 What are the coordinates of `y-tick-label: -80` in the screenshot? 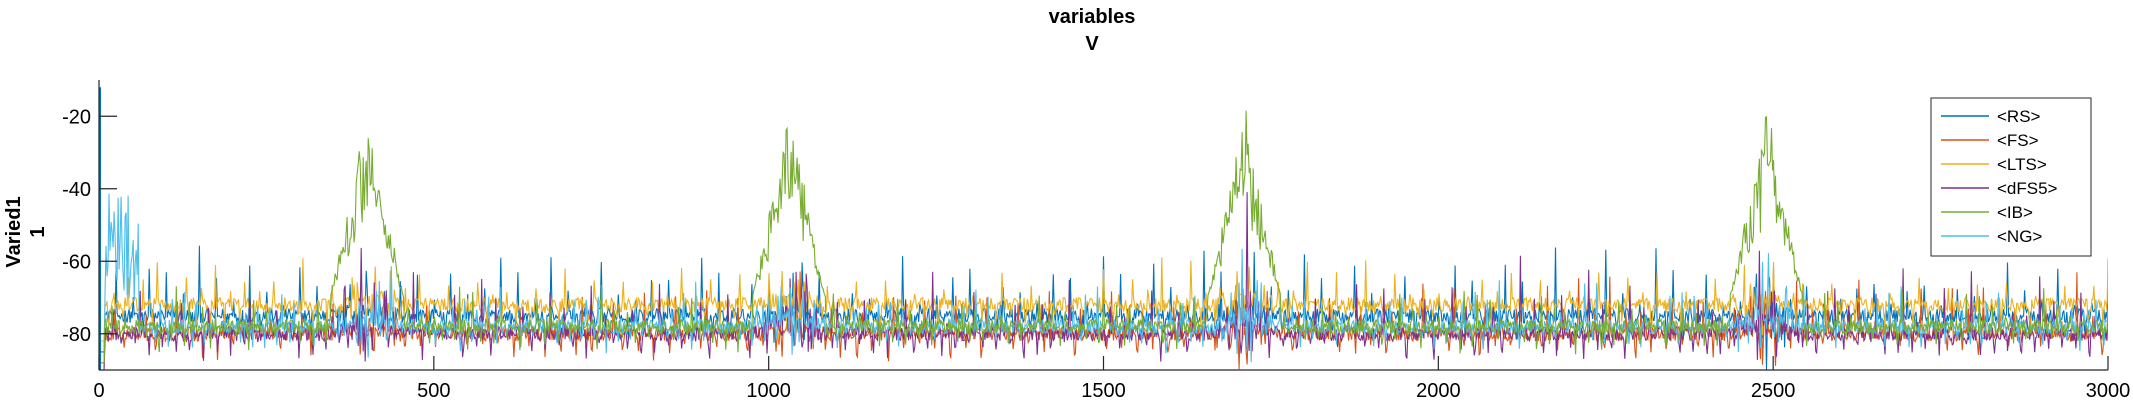 It's located at (76, 335).